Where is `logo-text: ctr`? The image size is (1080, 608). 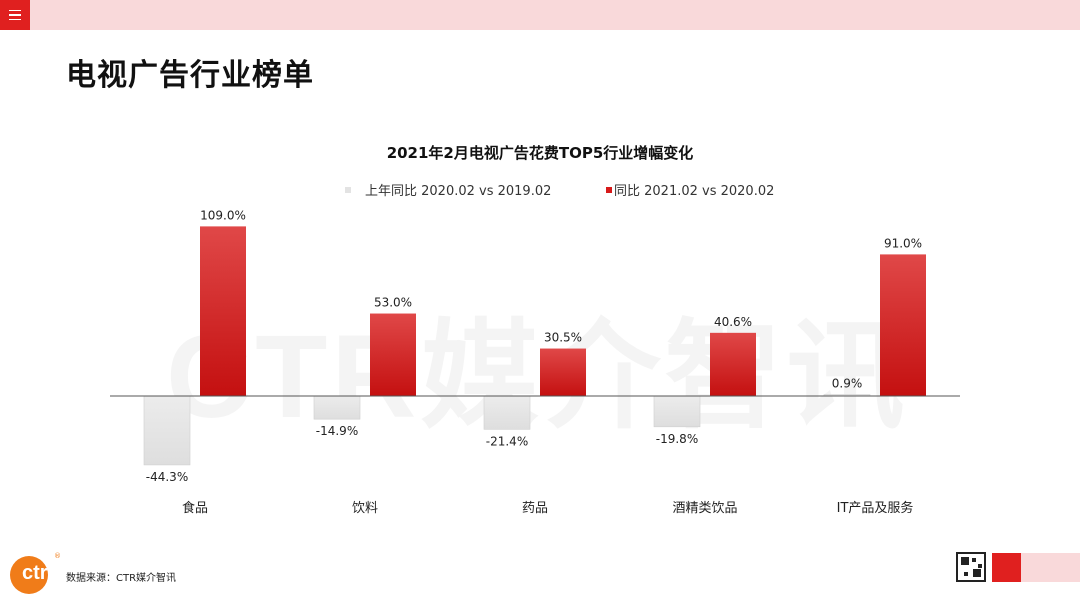
logo-text: ctr is located at coordinates (35, 573).